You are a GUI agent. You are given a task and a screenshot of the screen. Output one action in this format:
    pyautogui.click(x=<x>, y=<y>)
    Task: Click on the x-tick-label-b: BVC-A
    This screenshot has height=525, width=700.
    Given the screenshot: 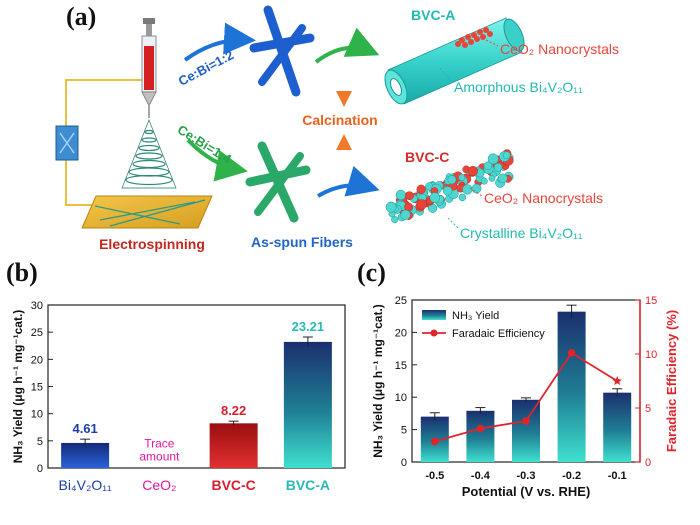 What is the action you would take?
    pyautogui.click(x=308, y=485)
    